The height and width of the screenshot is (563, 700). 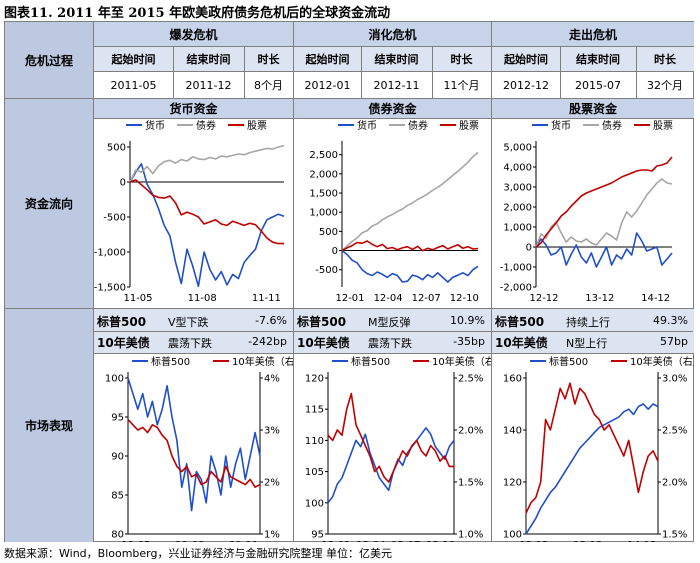 What do you see at coordinates (512, 431) in the screenshot?
I see `y-tick-label: 140` at bounding box center [512, 431].